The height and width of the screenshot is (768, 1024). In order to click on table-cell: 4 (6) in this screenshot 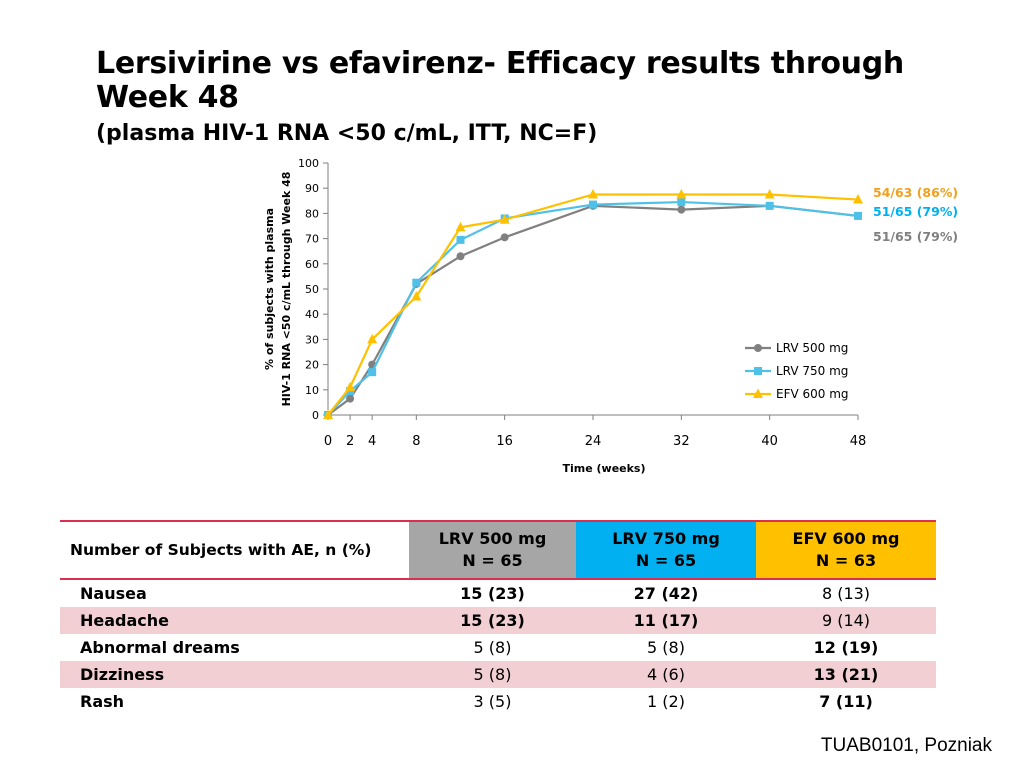, I will do `click(666, 674)`.